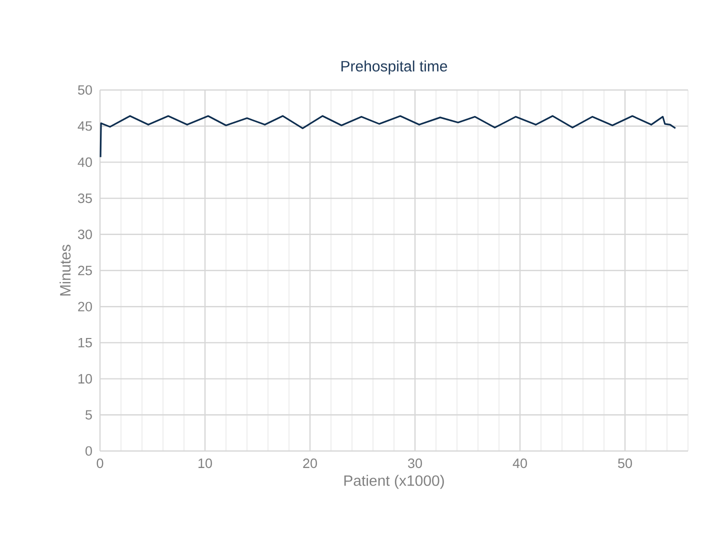 The image size is (709, 533). Describe the element at coordinates (85, 199) in the screenshot. I see `y-tick-label: 35` at that location.